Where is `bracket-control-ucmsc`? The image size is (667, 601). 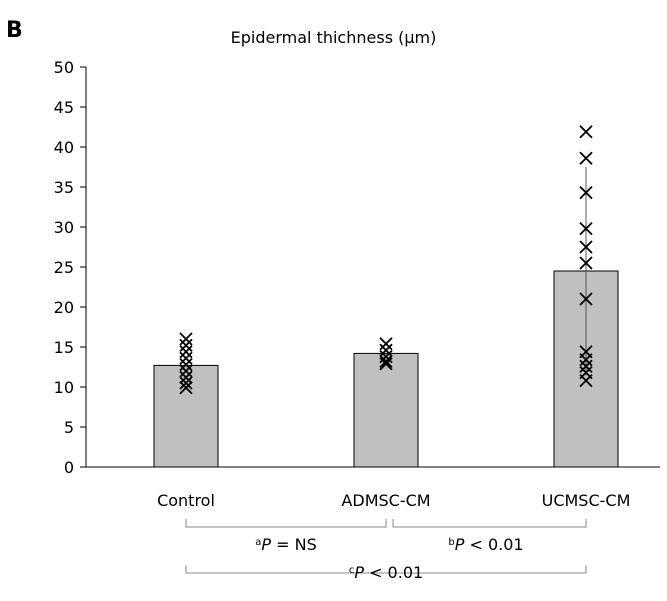 bracket-control-ucmsc is located at coordinates (386, 569).